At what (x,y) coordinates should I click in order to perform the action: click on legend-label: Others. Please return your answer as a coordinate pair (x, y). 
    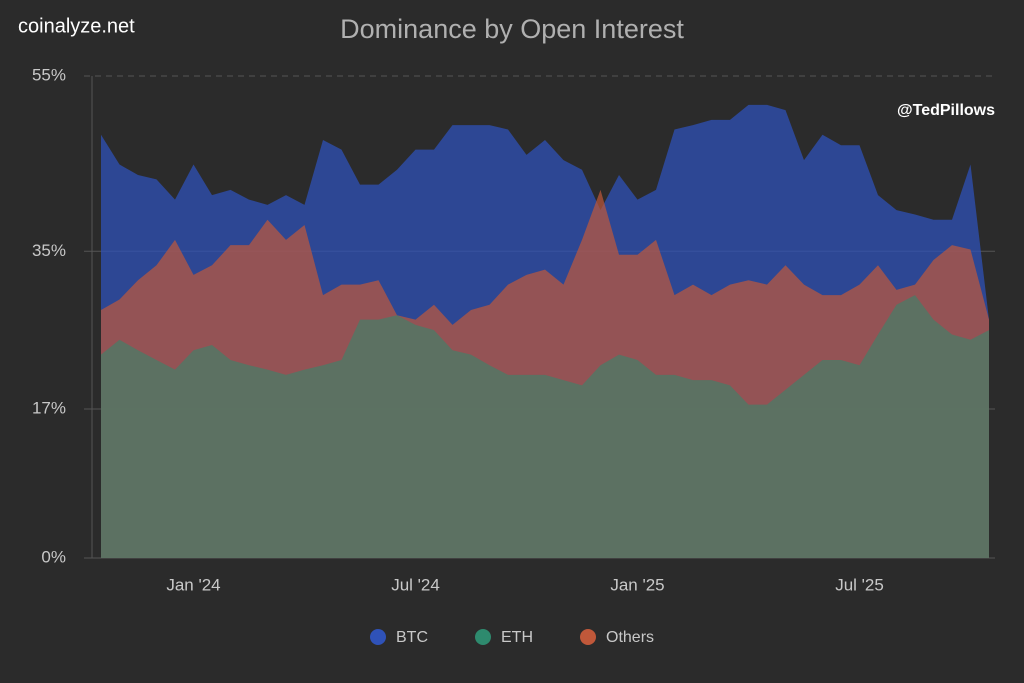
    Looking at the image, I should click on (630, 637).